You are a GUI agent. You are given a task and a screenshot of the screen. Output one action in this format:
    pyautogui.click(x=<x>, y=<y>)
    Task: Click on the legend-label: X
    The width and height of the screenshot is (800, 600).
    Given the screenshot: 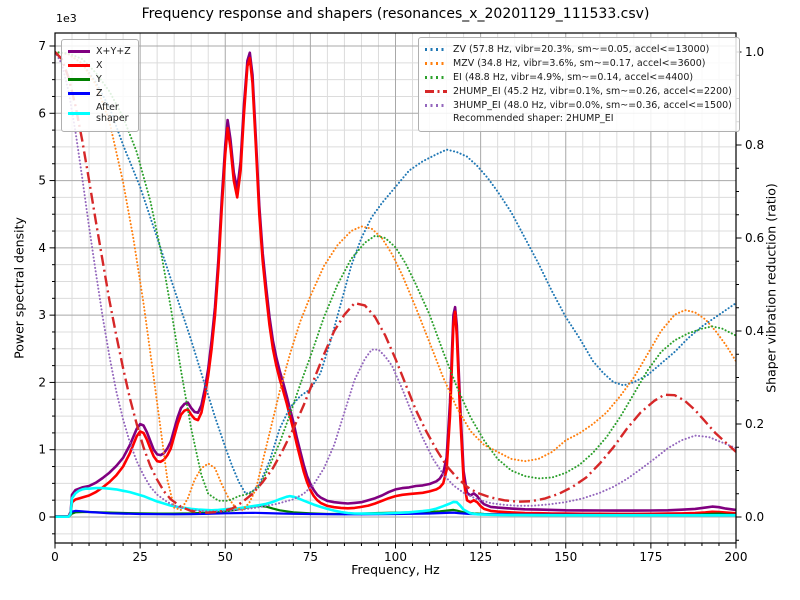 What is the action you would take?
    pyautogui.click(x=99, y=65)
    